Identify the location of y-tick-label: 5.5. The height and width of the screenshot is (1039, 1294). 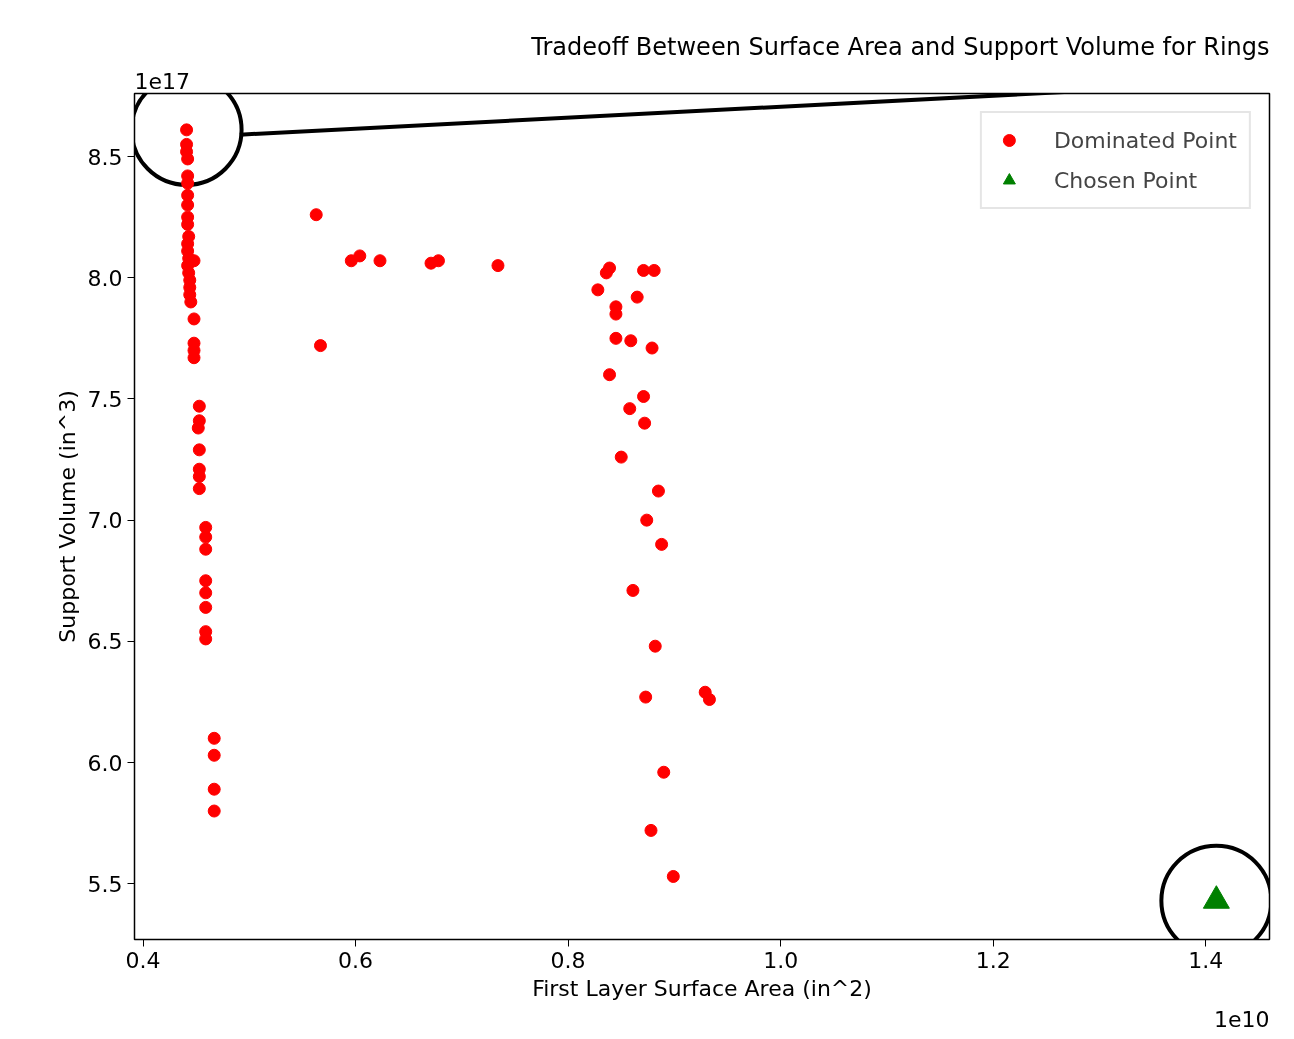
(105, 884).